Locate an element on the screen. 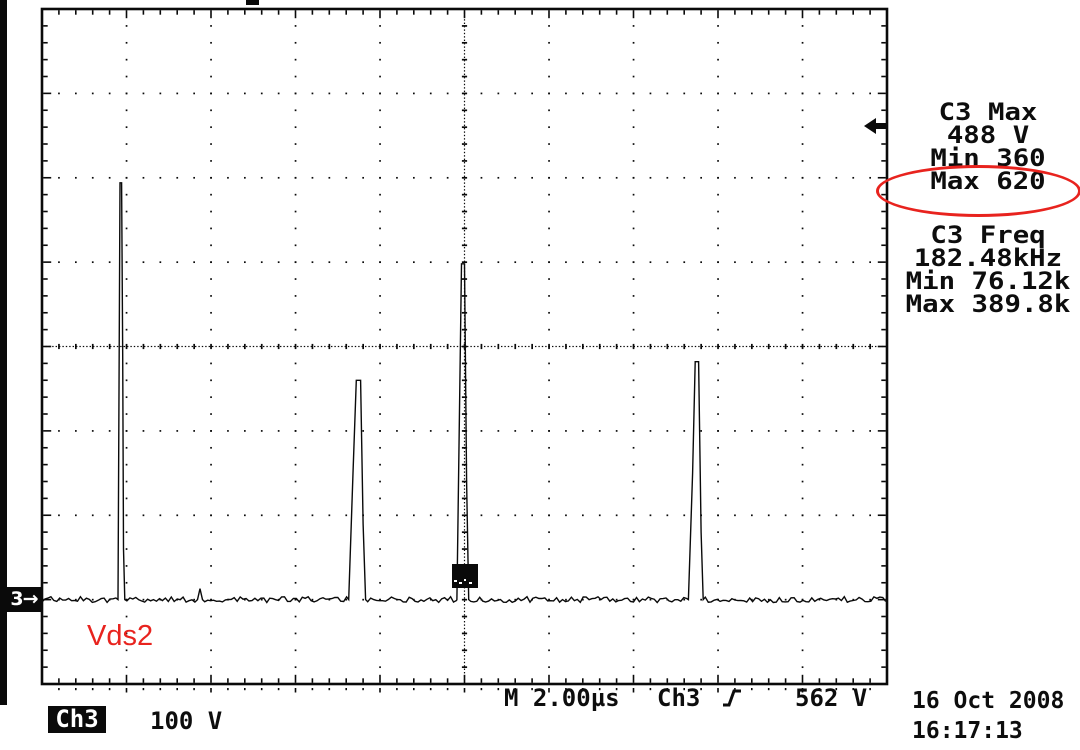 The image size is (1080, 750). channel3-reference-label: 3→ is located at coordinates (24, 599).